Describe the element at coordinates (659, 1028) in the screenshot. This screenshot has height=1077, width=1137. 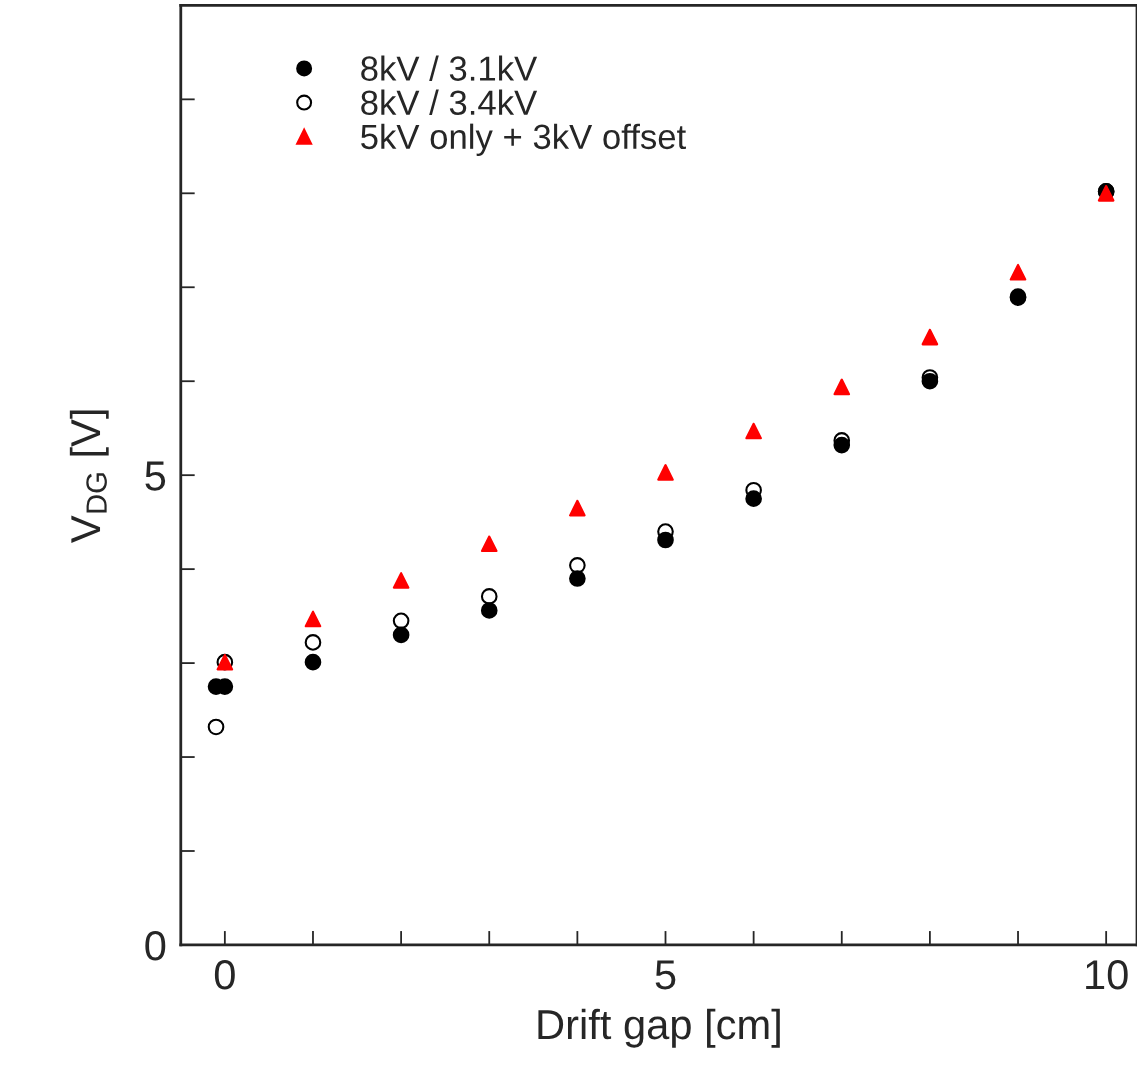
I see `x-axis-title: Drift gap [cm]` at that location.